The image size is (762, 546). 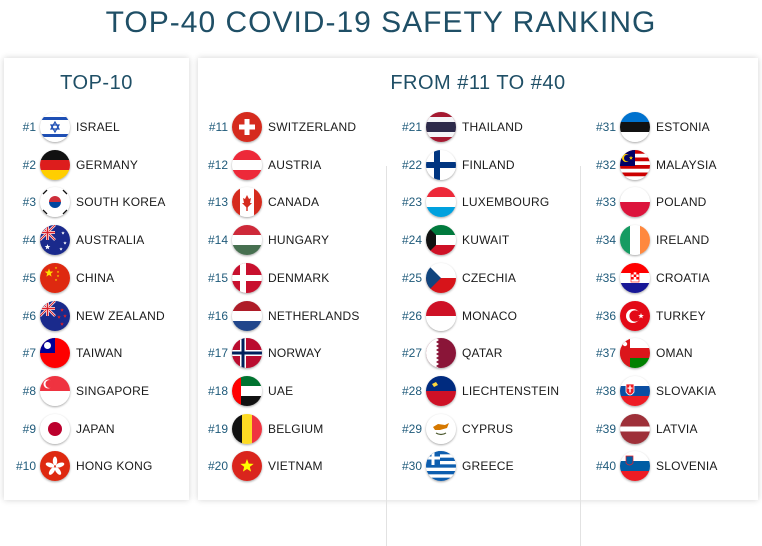 What do you see at coordinates (74, 165) in the screenshot?
I see `ranking-row: #2 GERMANY` at bounding box center [74, 165].